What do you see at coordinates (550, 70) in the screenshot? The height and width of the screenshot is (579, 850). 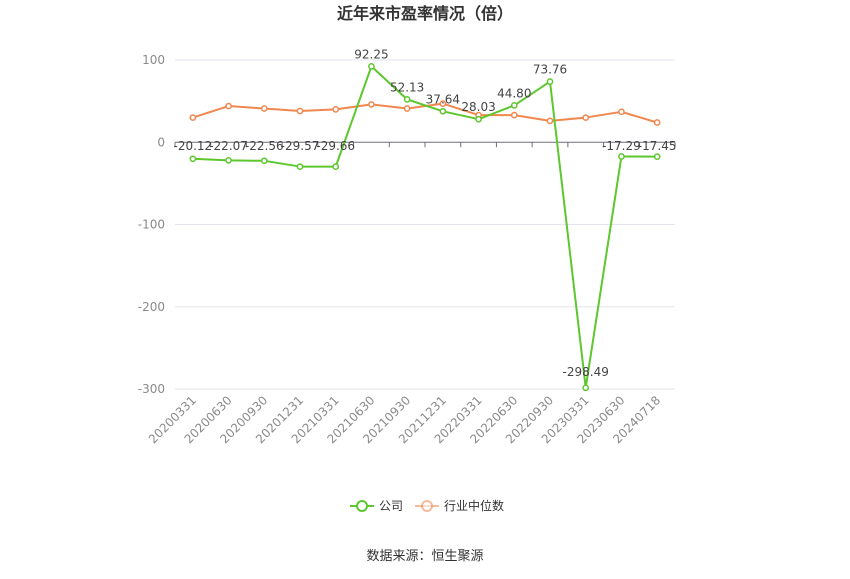 I see `data-label: 73.76` at bounding box center [550, 70].